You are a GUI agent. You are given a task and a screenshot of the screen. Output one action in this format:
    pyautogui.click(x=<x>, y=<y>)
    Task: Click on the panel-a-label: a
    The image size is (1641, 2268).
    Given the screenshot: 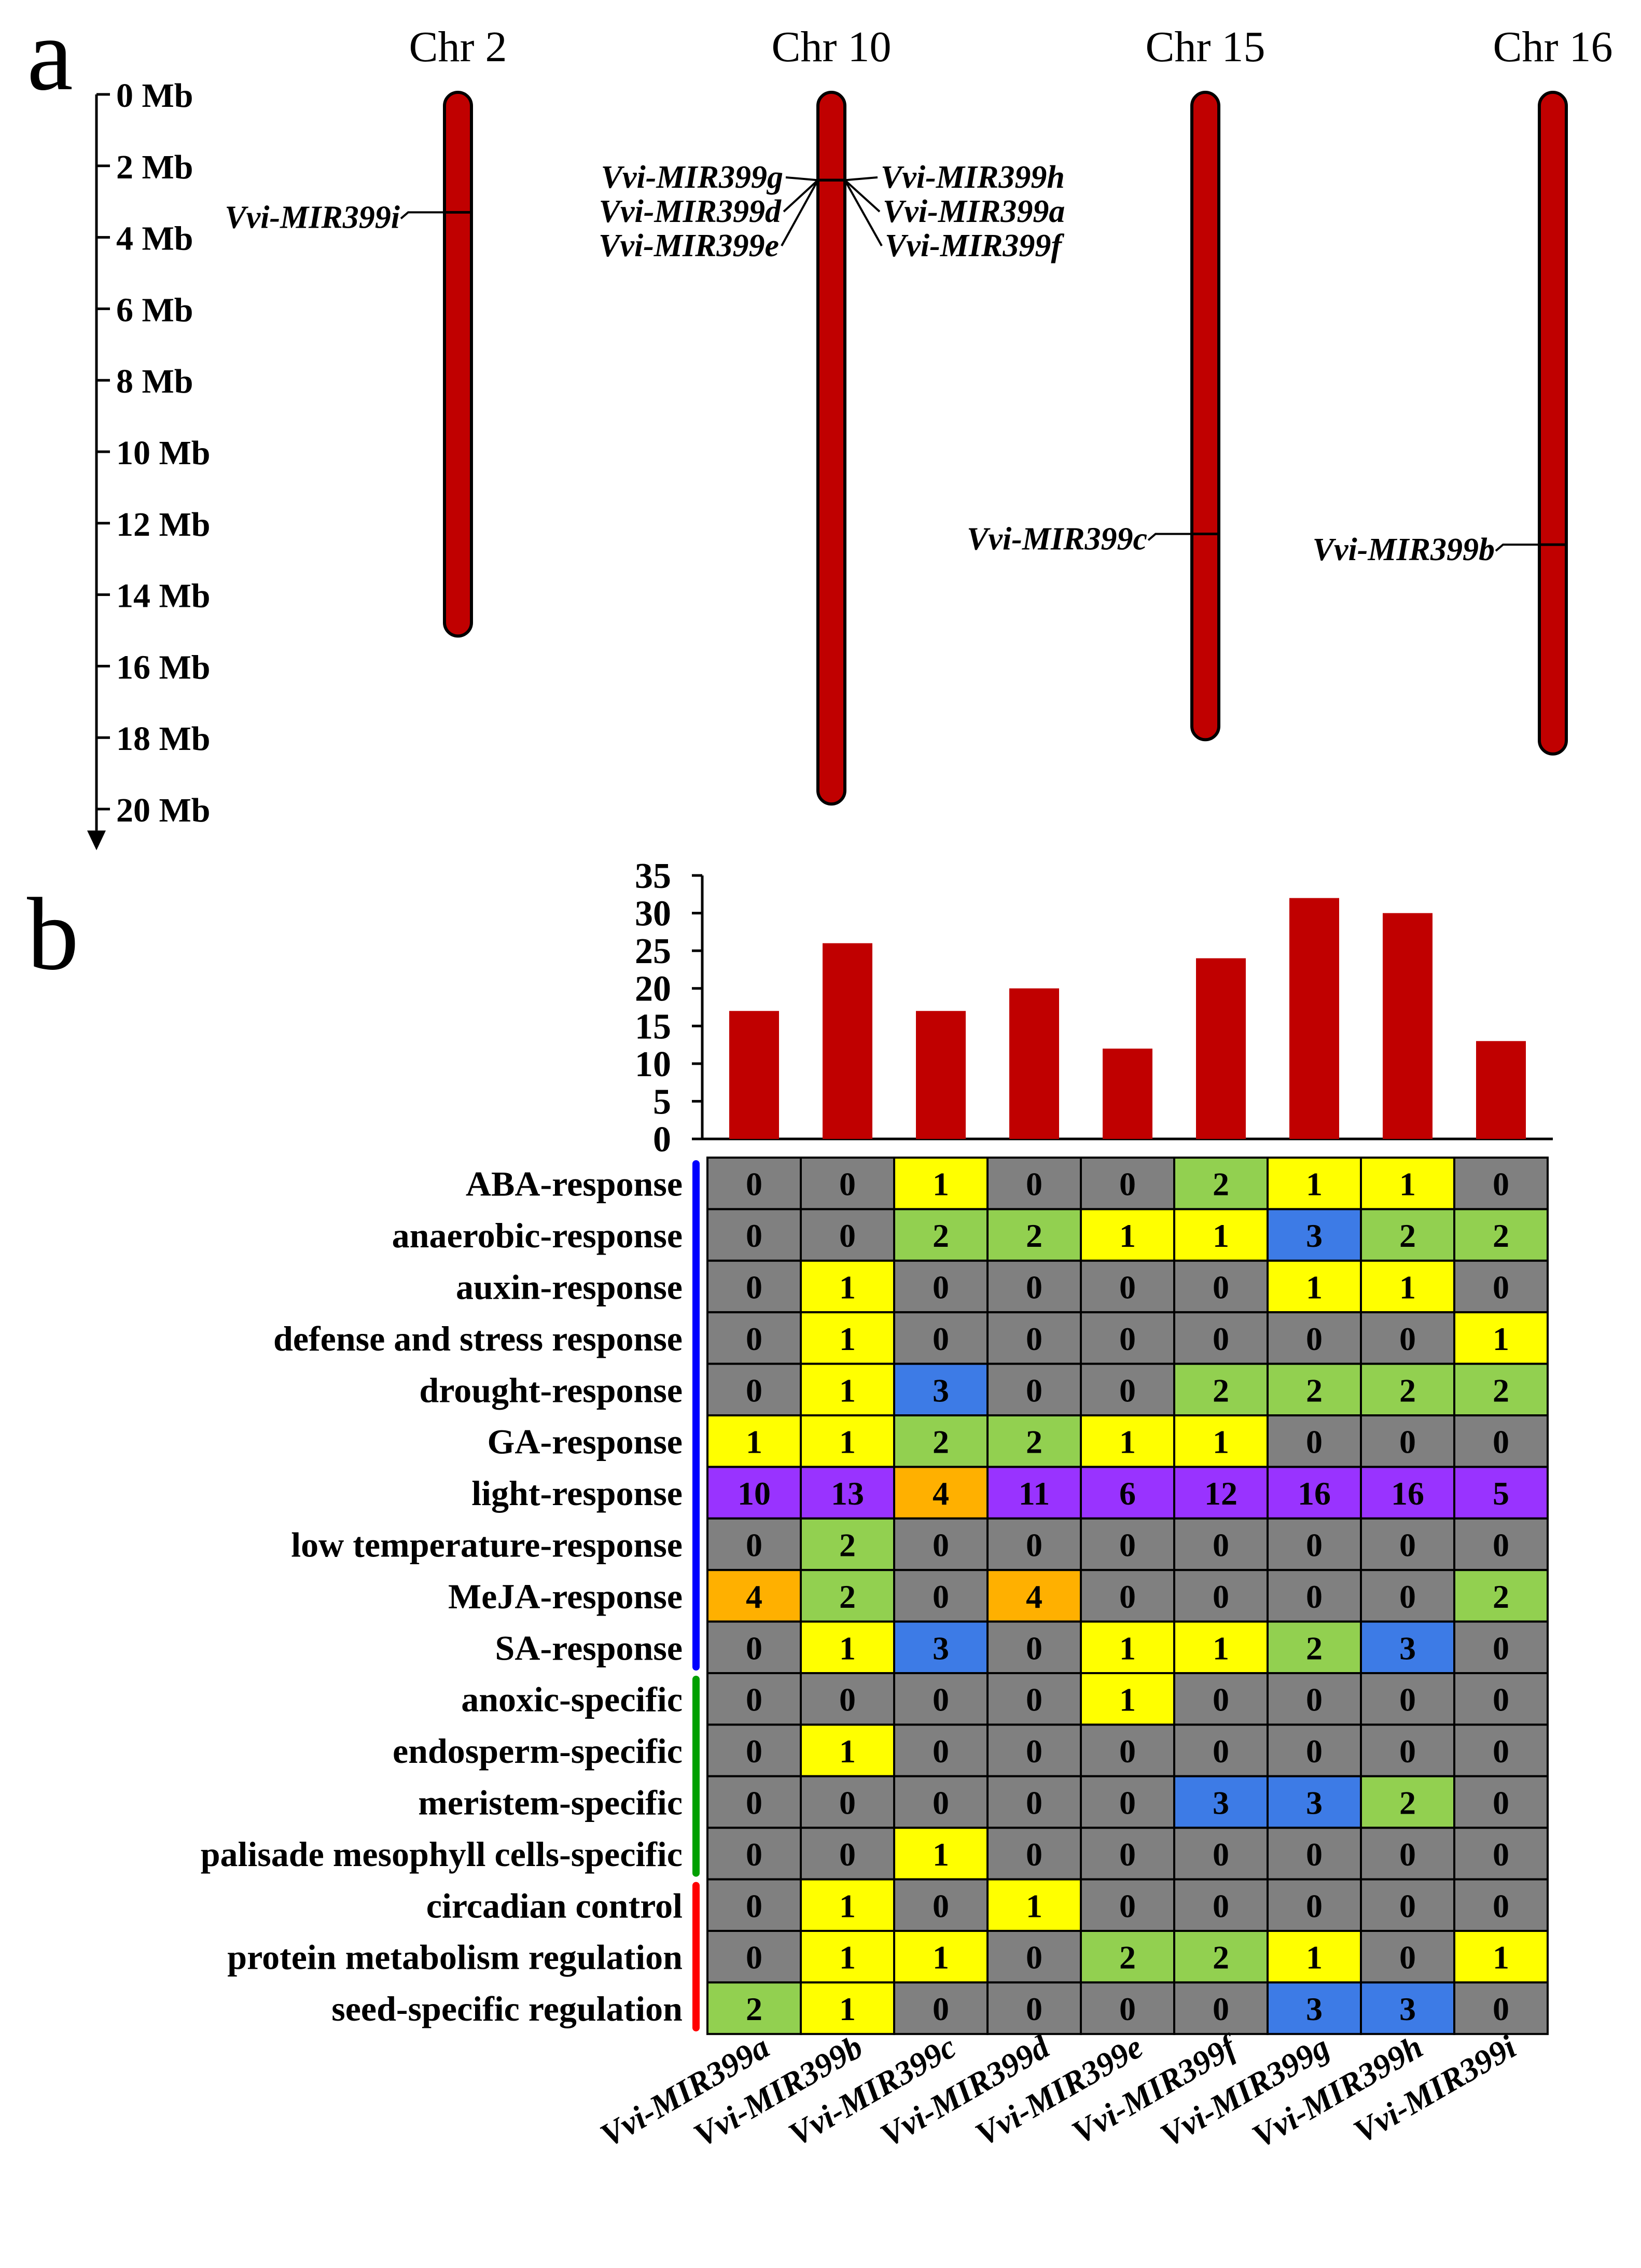 What is the action you would take?
    pyautogui.click(x=50, y=56)
    